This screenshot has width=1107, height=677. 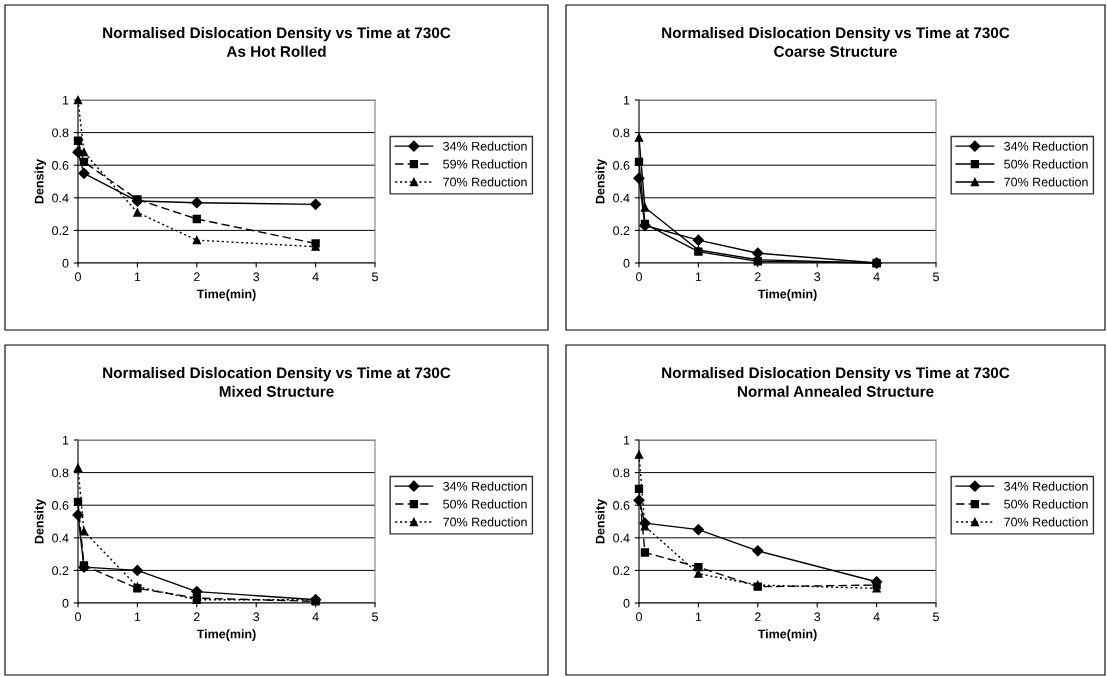 What do you see at coordinates (835, 51) in the screenshot?
I see `chart-subtitle: Coarse Structure` at bounding box center [835, 51].